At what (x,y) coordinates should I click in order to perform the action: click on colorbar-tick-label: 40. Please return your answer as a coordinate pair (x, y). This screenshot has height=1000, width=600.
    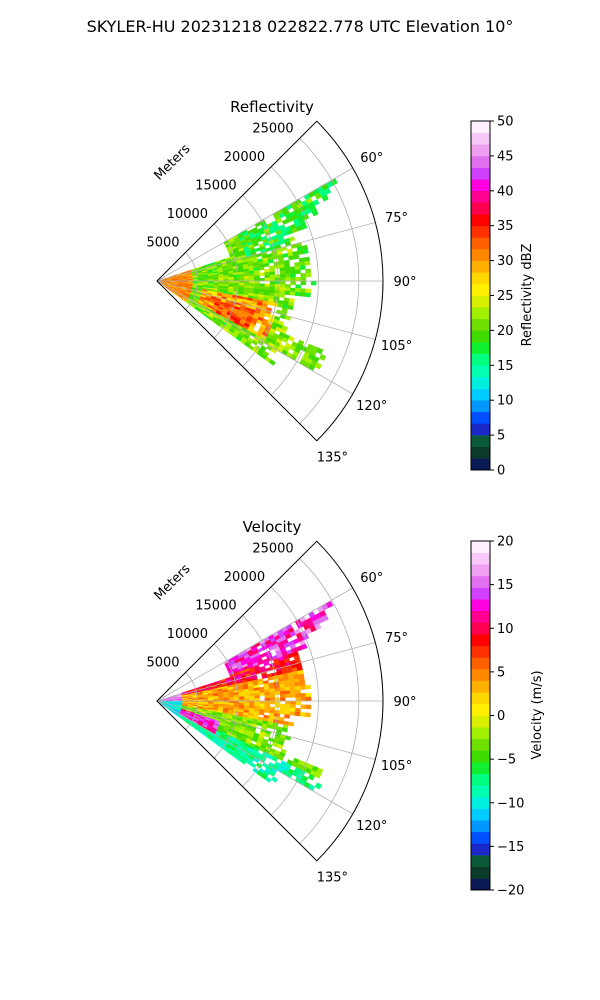
    Looking at the image, I should click on (505, 191).